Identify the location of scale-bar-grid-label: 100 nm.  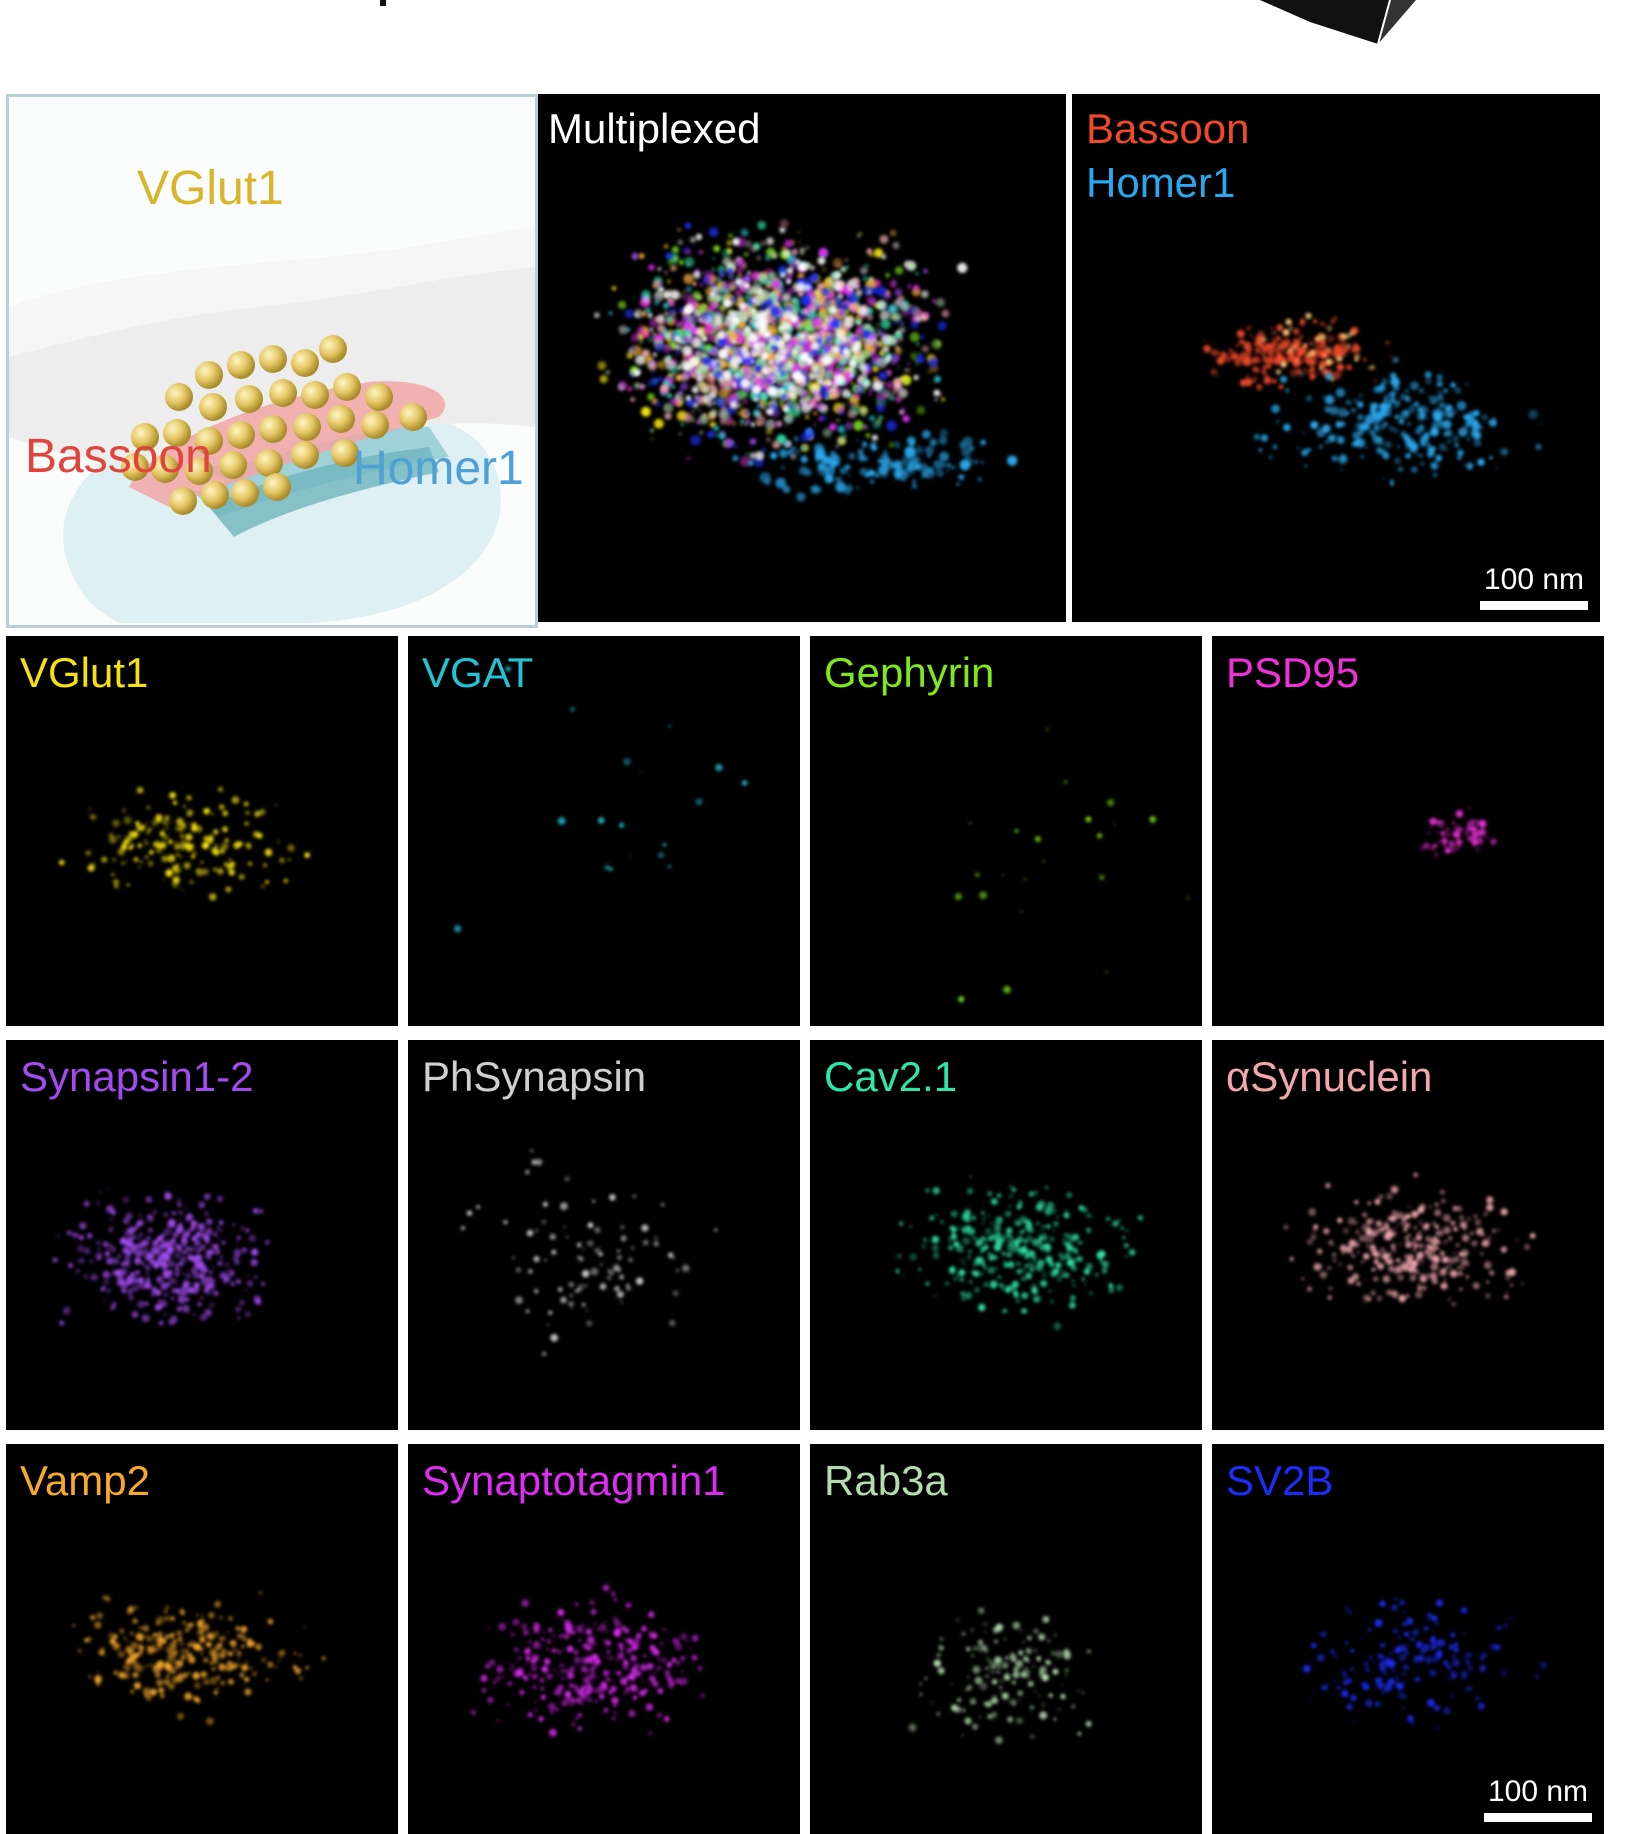
(1538, 1792).